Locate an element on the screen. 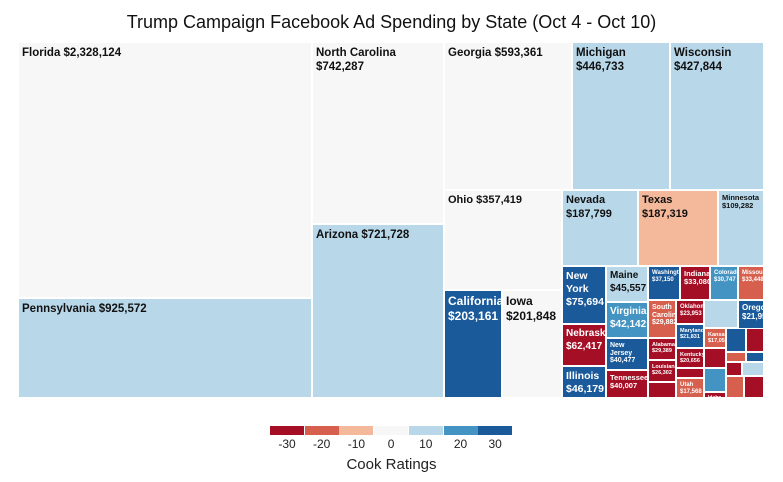  treemap-tile-south-carolina: South Carolina $29,882 is located at coordinates (662, 319).